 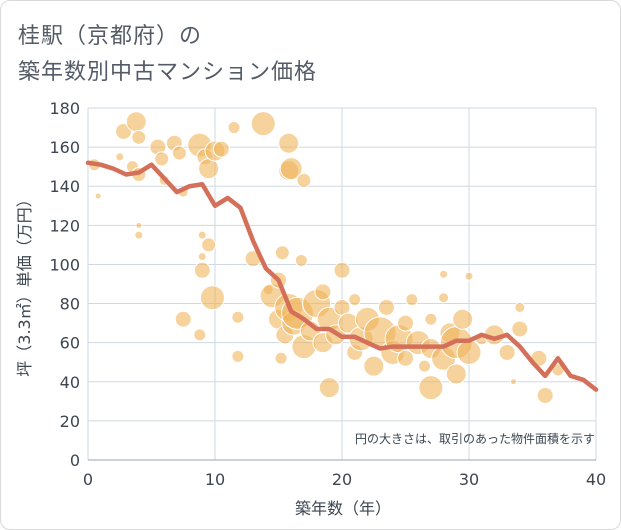 I want to click on y-tick-label: 80, so click(x=70, y=304).